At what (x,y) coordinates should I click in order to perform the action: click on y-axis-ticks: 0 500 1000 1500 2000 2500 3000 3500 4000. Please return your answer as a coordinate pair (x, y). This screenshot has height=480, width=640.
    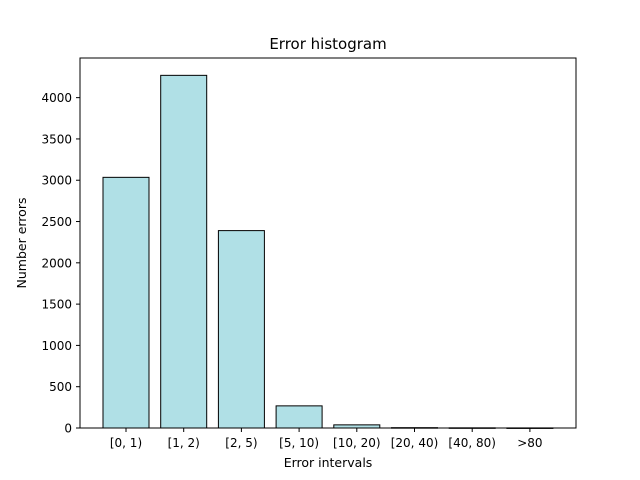
    Looking at the image, I should click on (60, 263).